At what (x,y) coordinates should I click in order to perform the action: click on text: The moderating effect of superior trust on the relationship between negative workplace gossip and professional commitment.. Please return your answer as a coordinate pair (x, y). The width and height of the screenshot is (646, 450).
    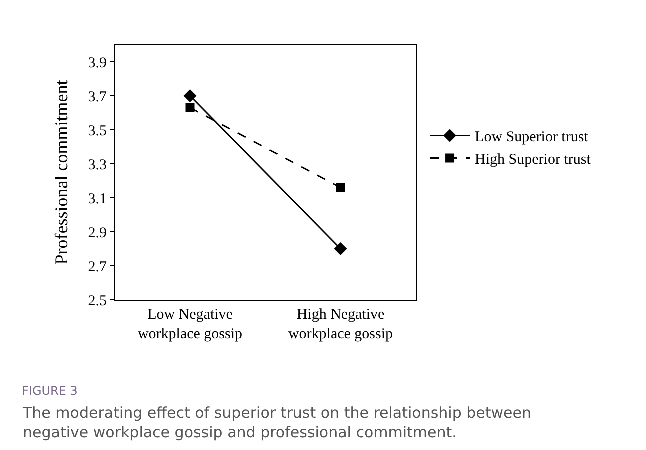
    Looking at the image, I should click on (277, 423).